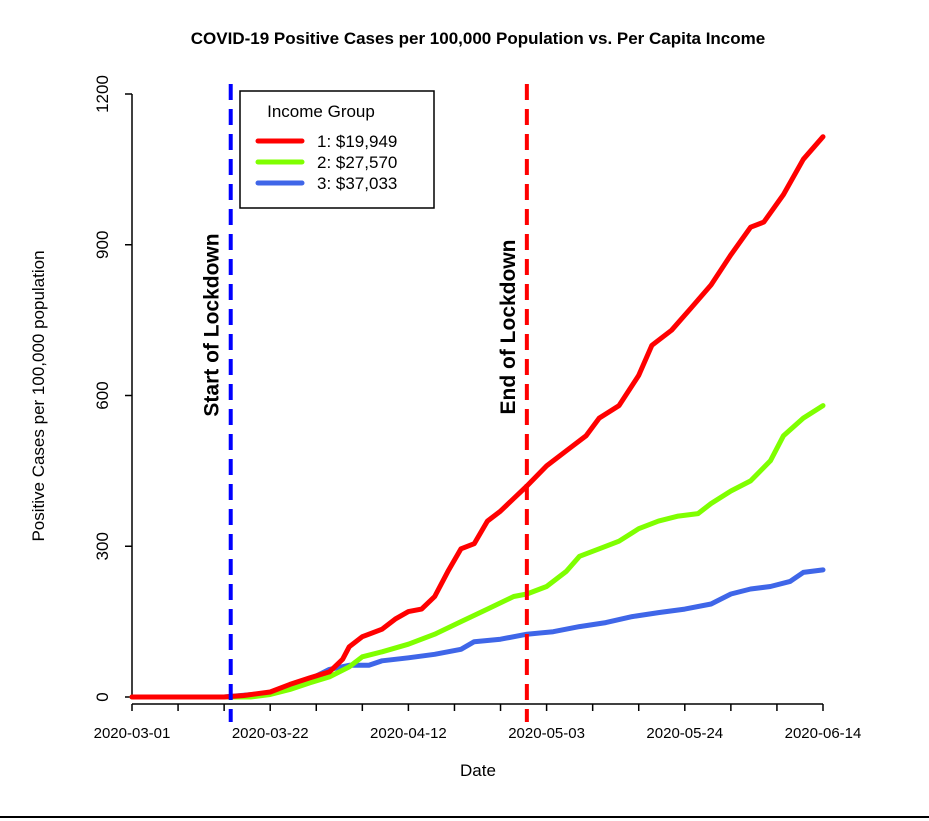  What do you see at coordinates (132, 733) in the screenshot?
I see `x-tick-label: 2020-03-01` at bounding box center [132, 733].